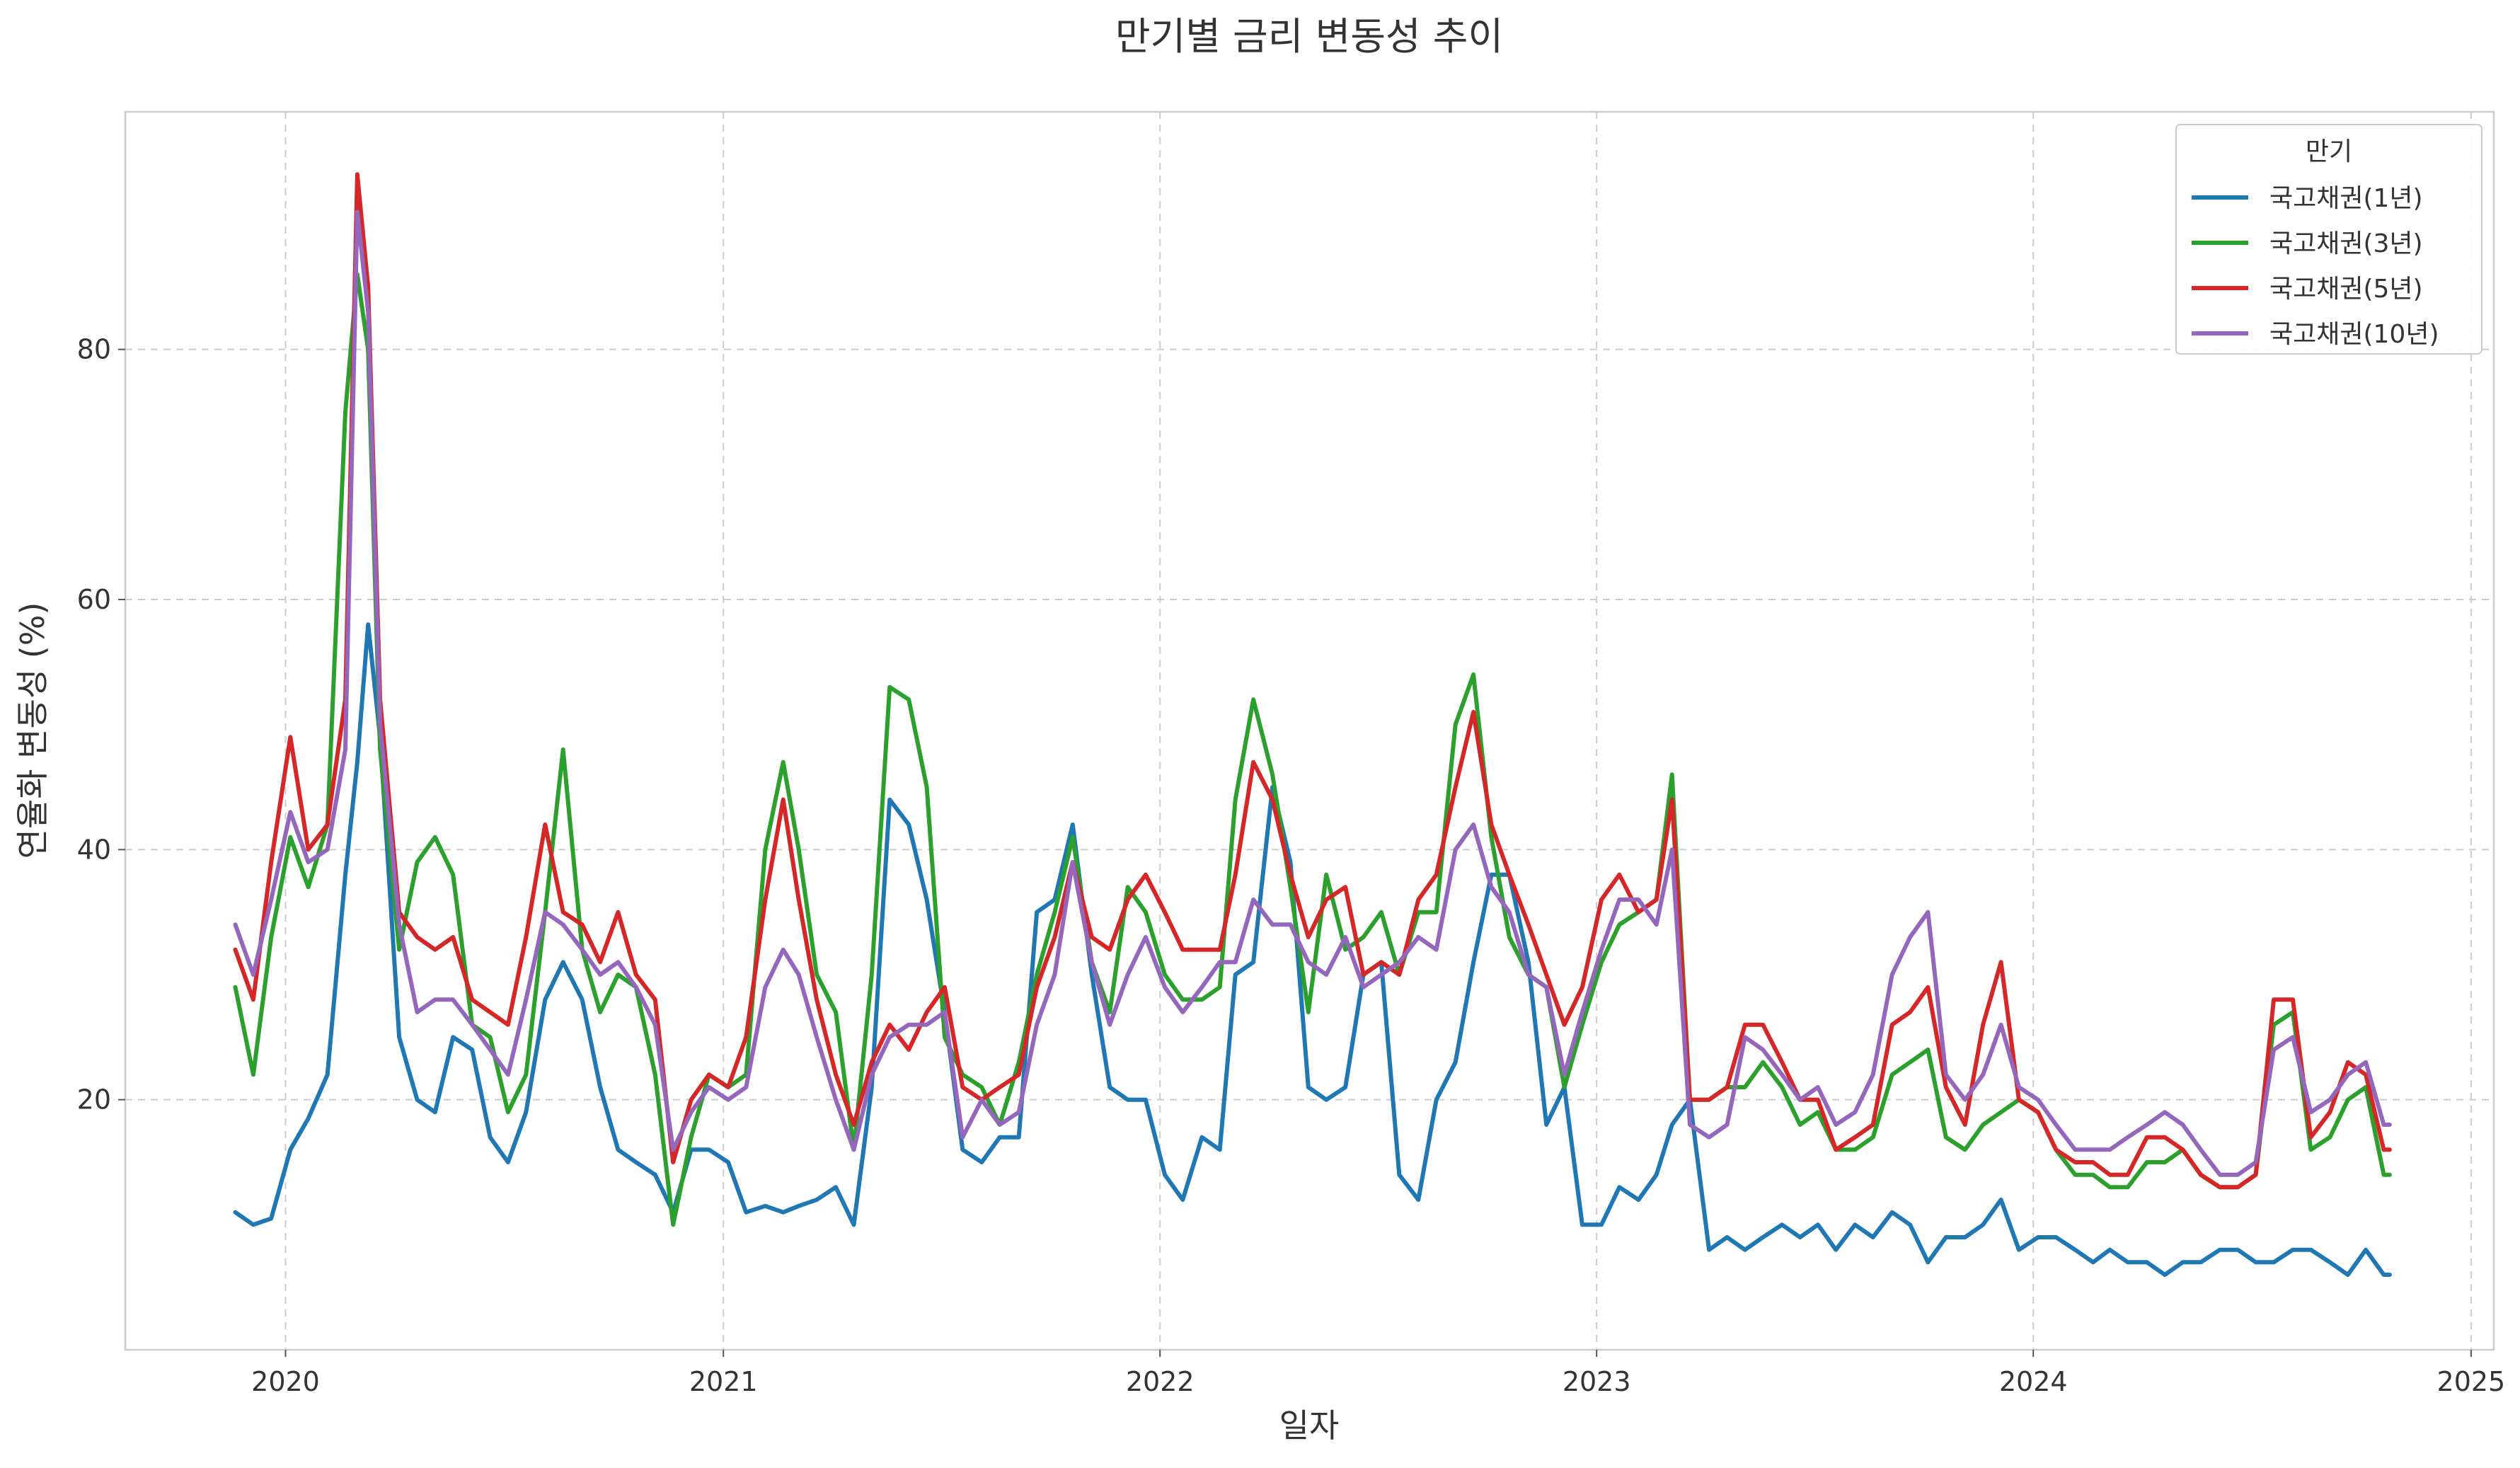 Image resolution: width=2520 pixels, height=1468 pixels. What do you see at coordinates (94, 849) in the screenshot?
I see `y-tick-label: 40` at bounding box center [94, 849].